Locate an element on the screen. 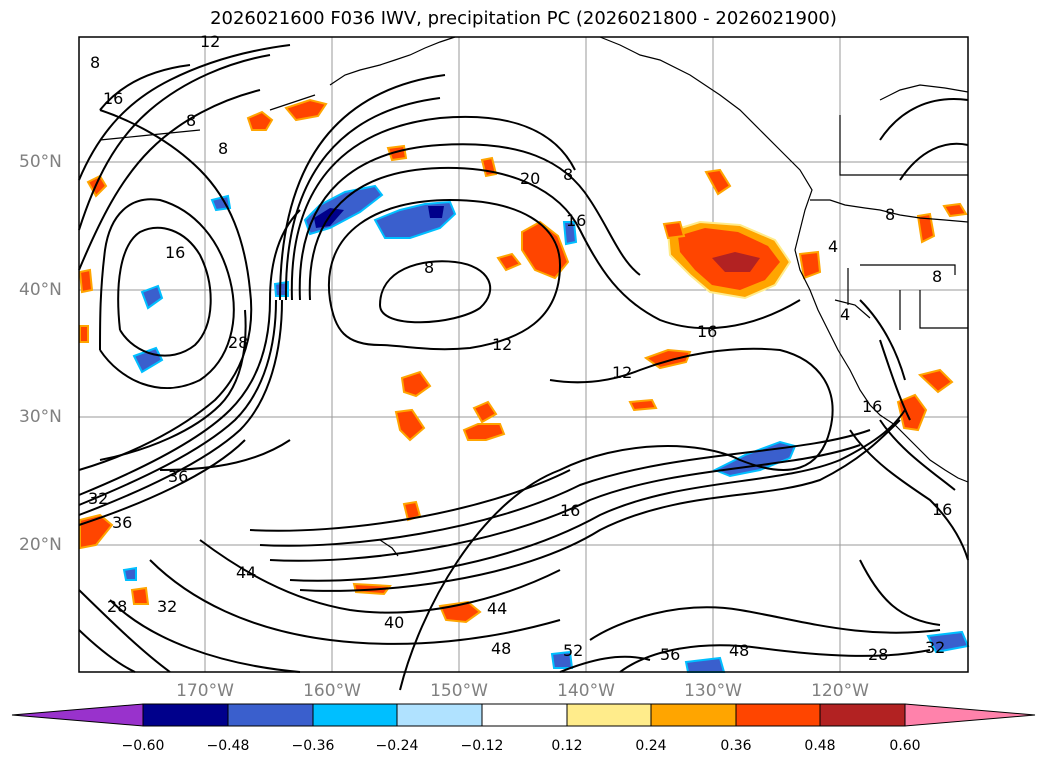  colorbar-tick-label: 0.60 is located at coordinates (905, 746).